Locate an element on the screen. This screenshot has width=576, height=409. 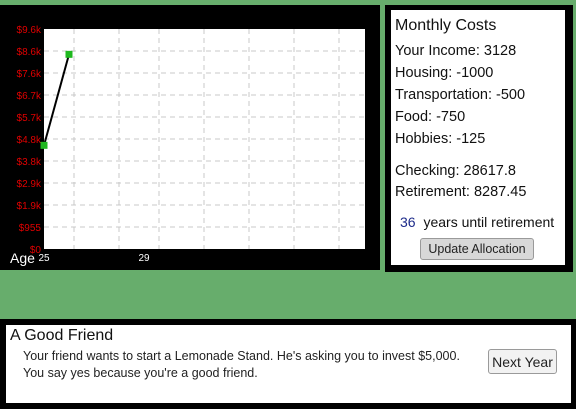
x-tick-label: 29 is located at coordinates (144, 258).